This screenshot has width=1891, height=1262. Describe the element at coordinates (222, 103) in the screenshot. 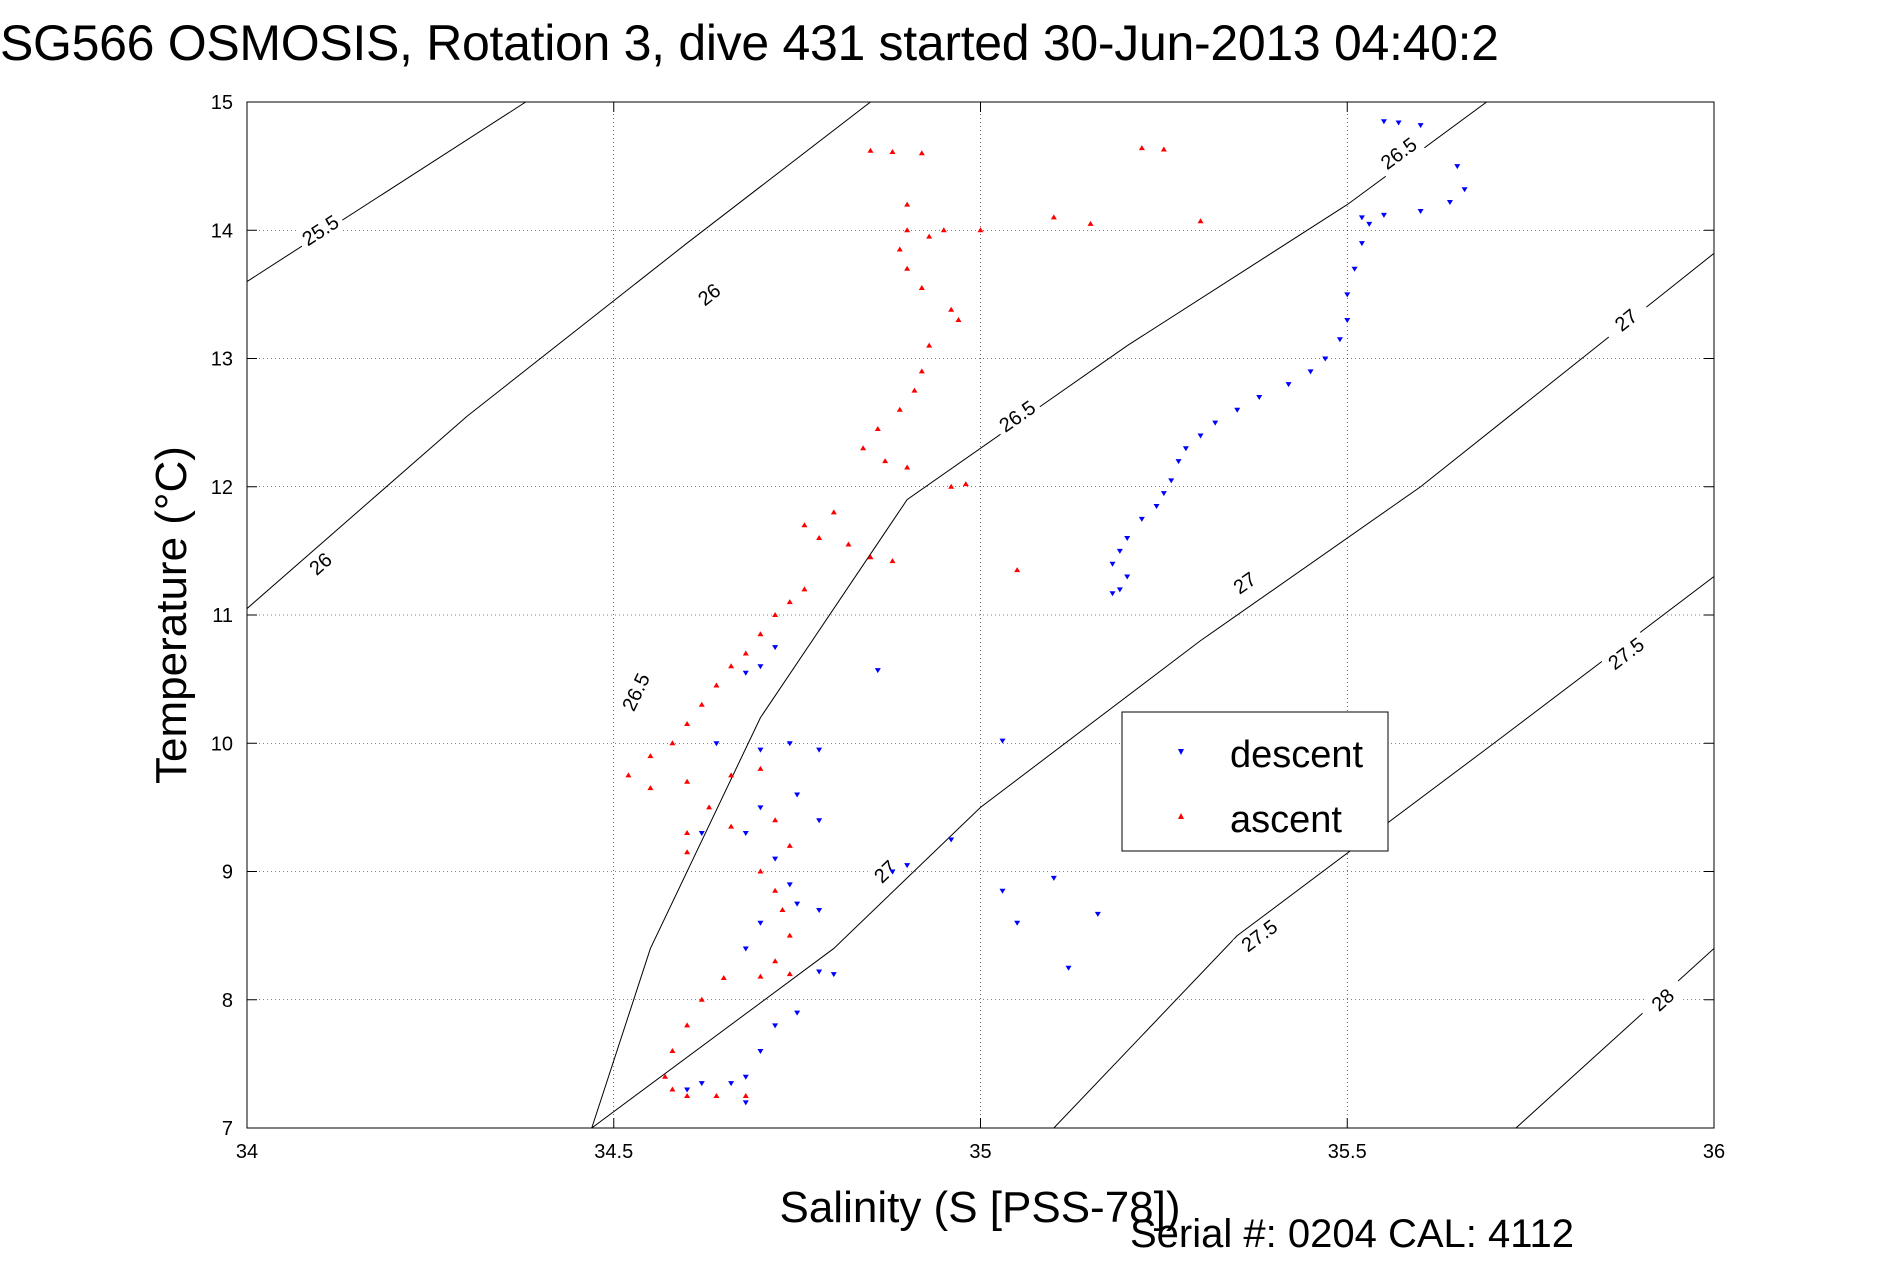

I see `y-tick-label: 15` at that location.